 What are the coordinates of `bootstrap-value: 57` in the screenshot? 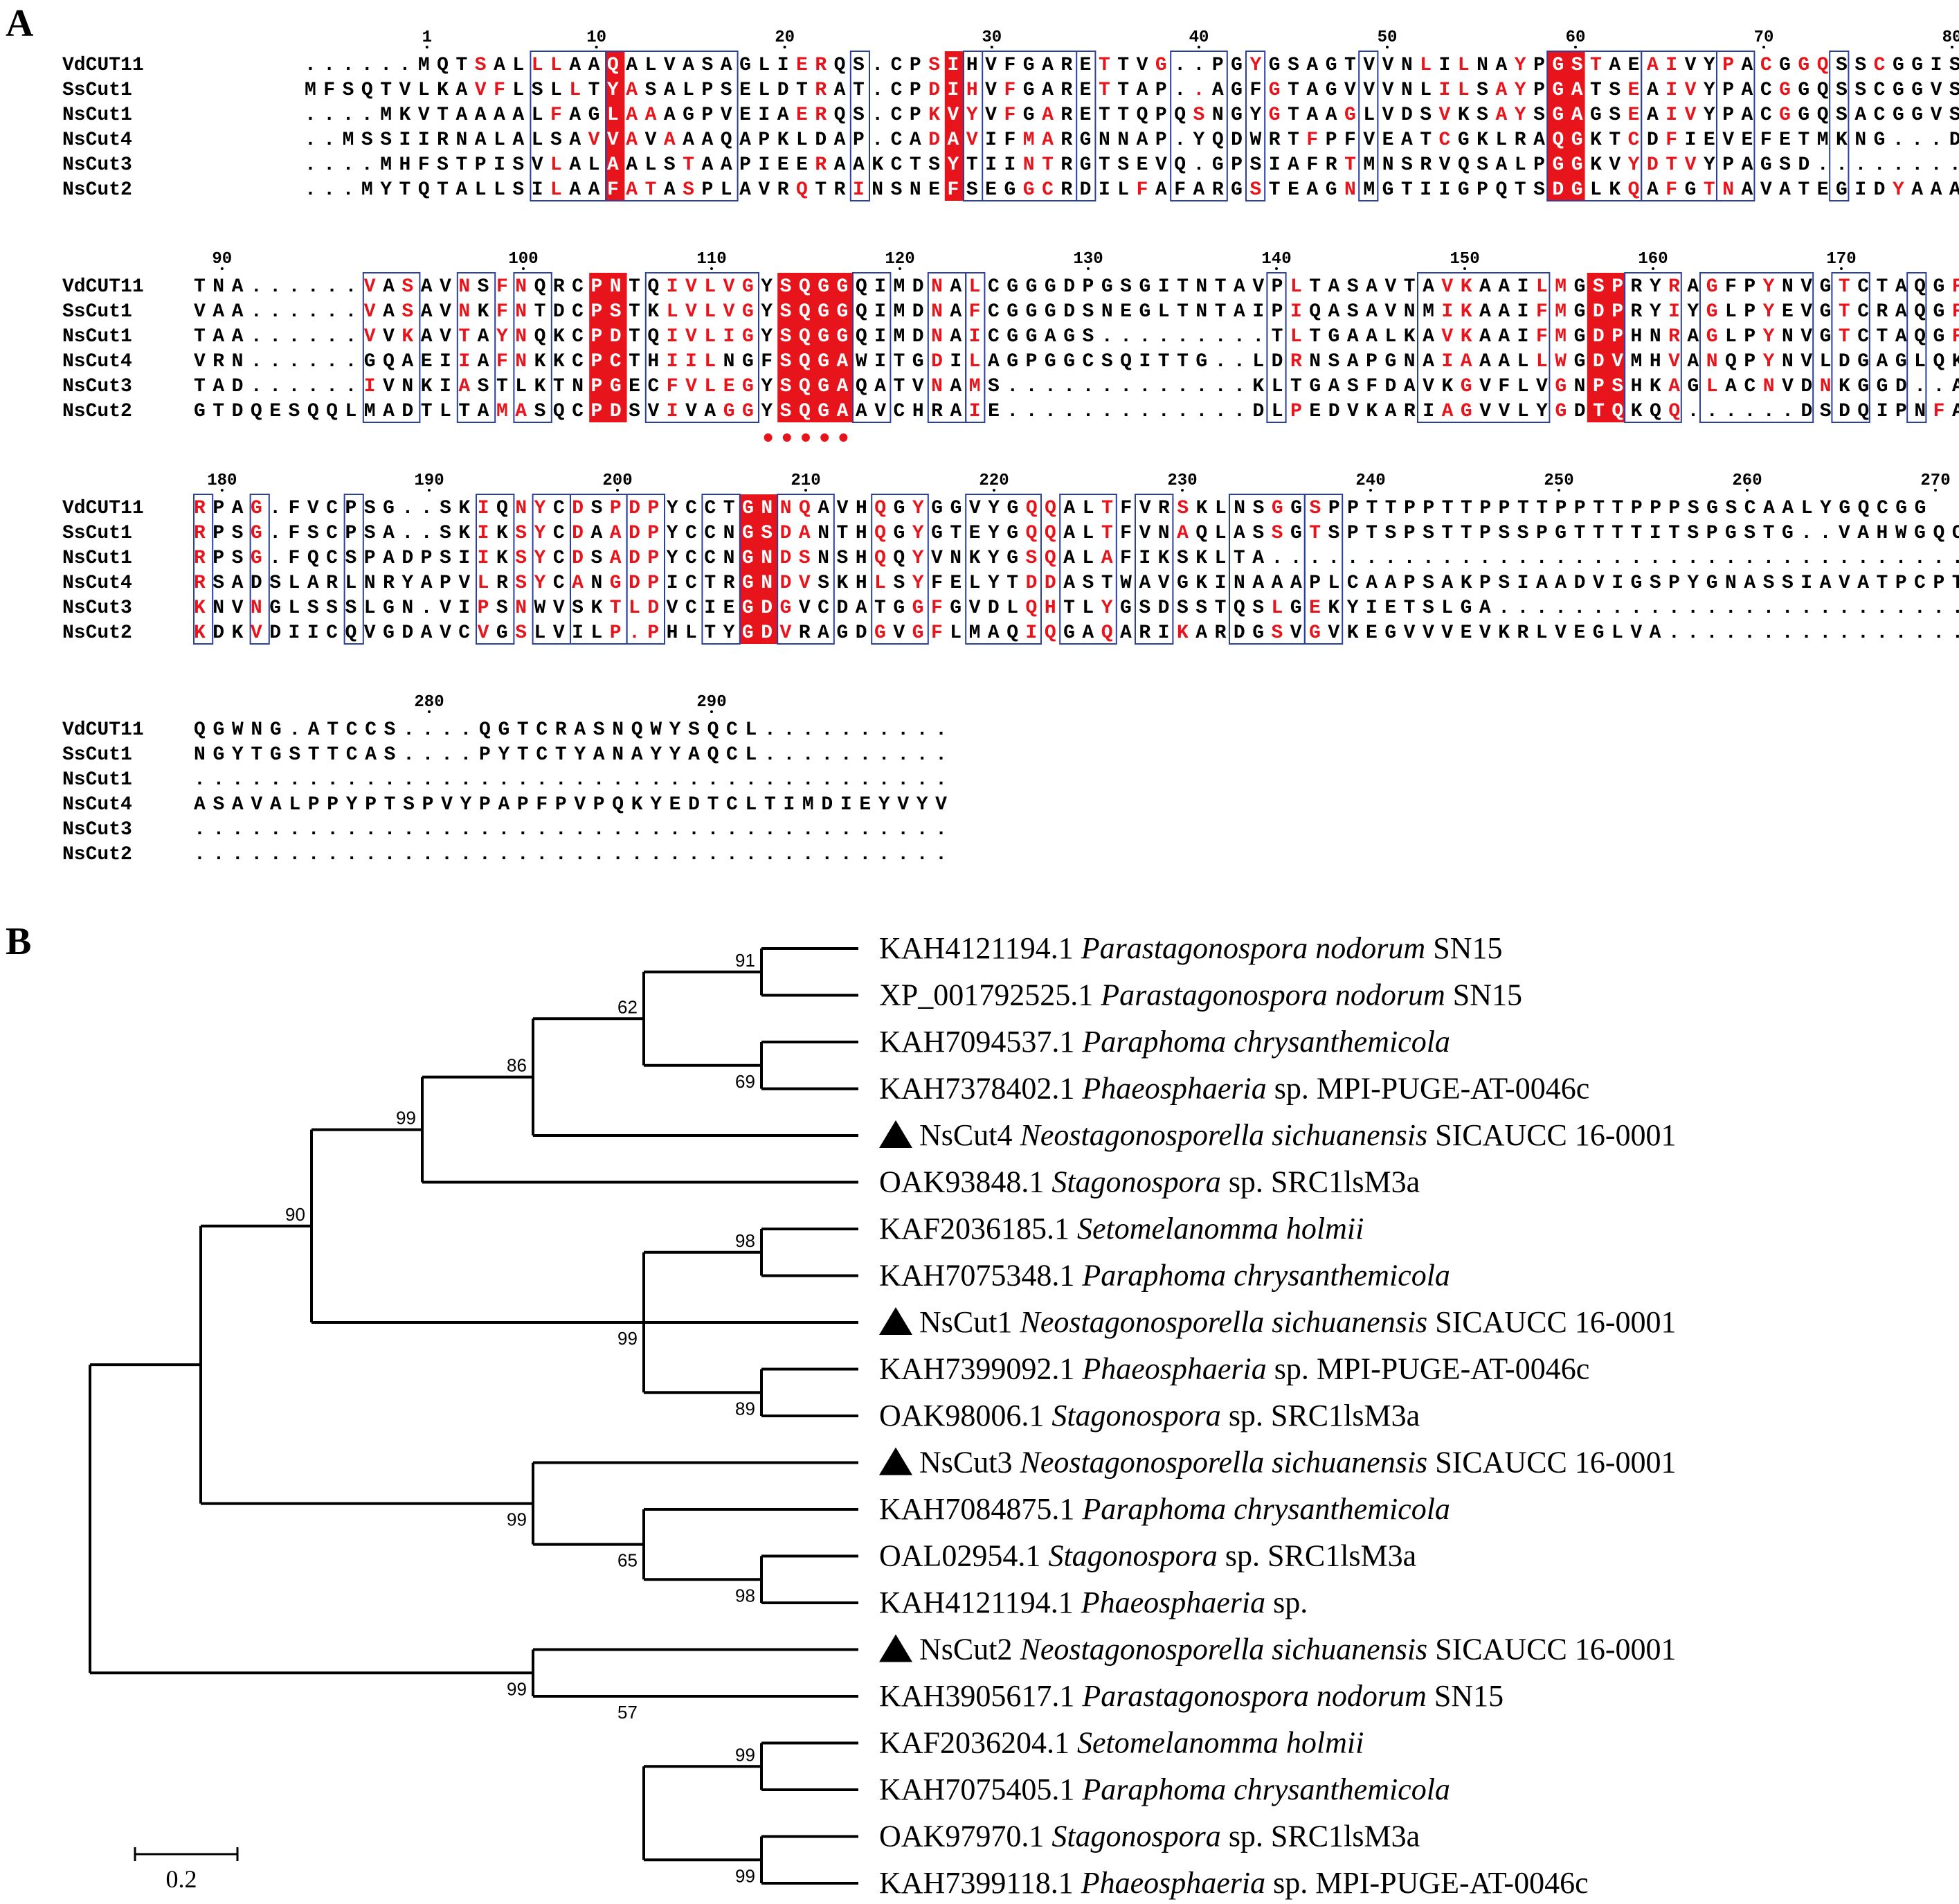 It's located at (627, 1712).